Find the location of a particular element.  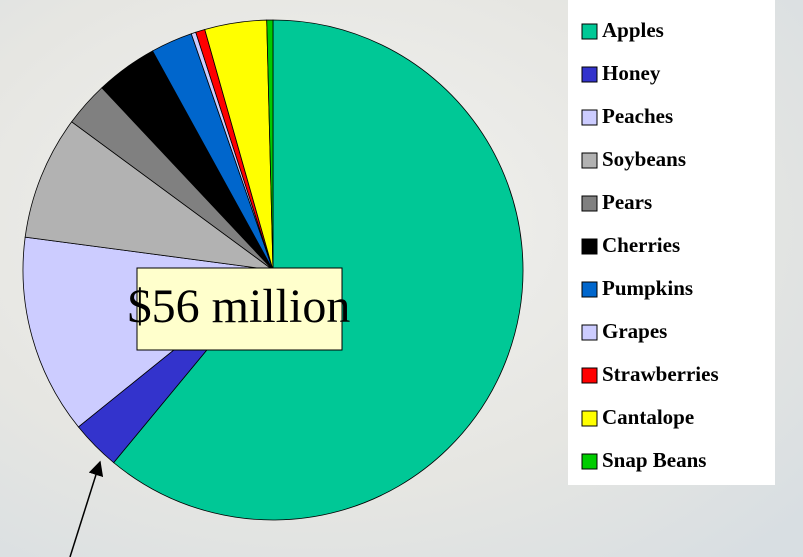

legend-label: Cherries is located at coordinates (641, 245).